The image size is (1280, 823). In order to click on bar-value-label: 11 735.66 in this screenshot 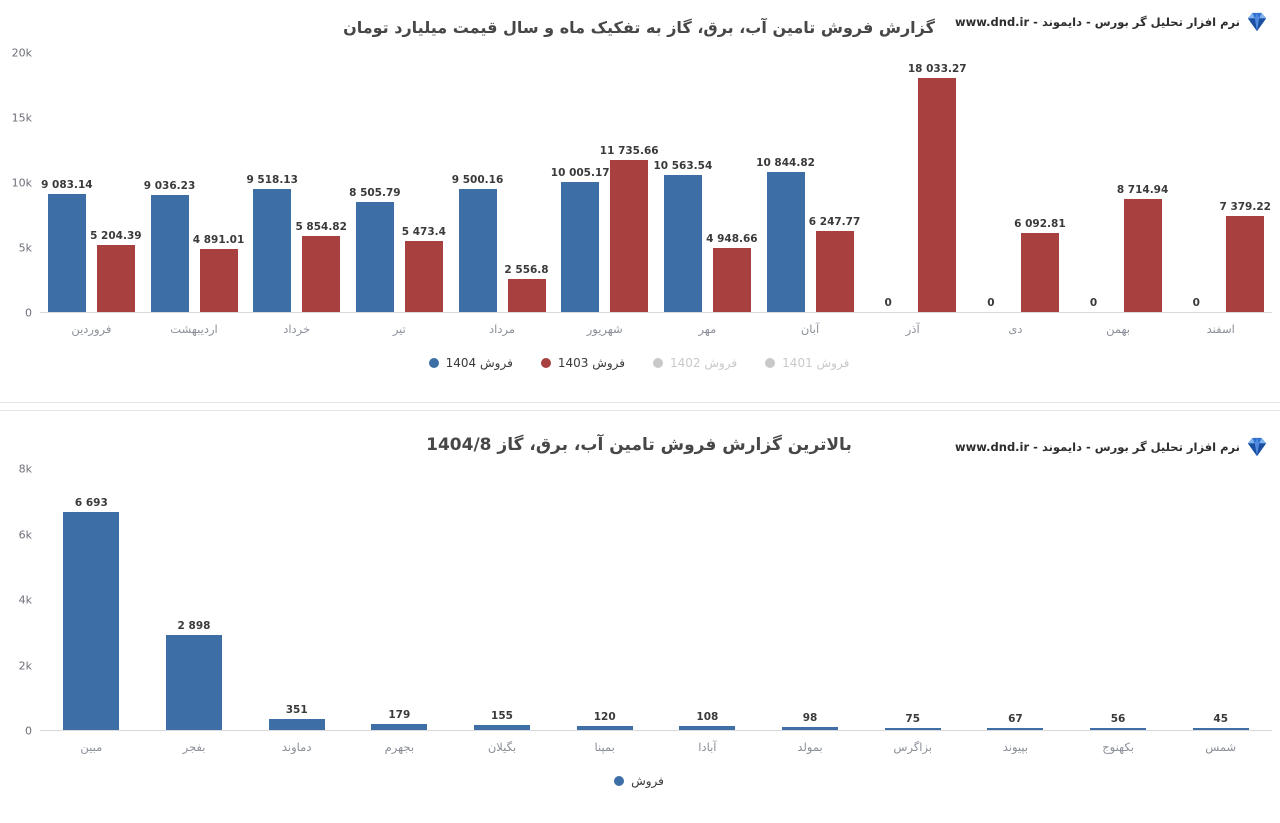, I will do `click(629, 151)`.